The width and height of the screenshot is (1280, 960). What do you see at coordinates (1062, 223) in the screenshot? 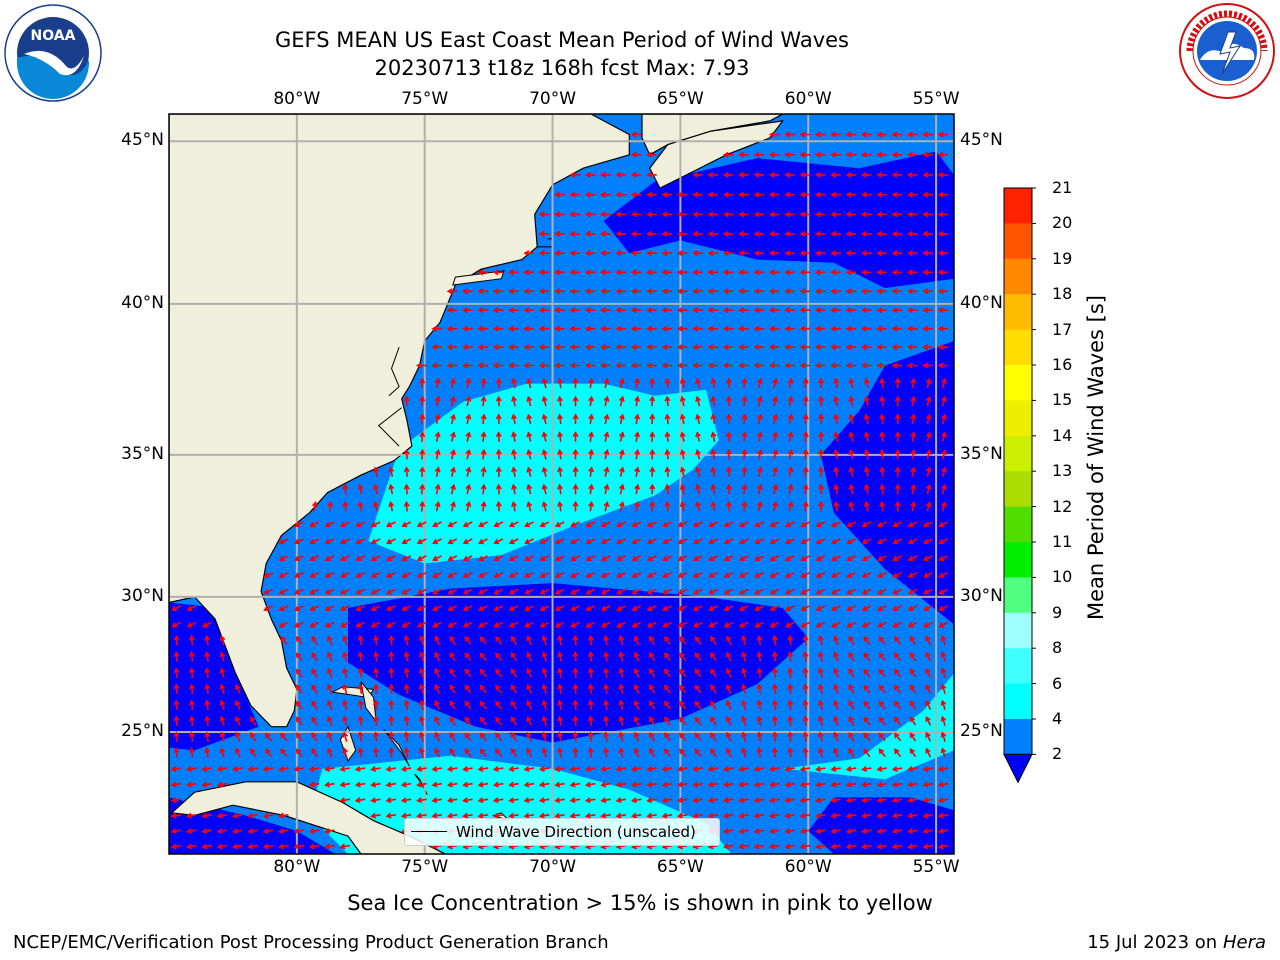
I see `colorbar-tick-label: 20` at bounding box center [1062, 223].